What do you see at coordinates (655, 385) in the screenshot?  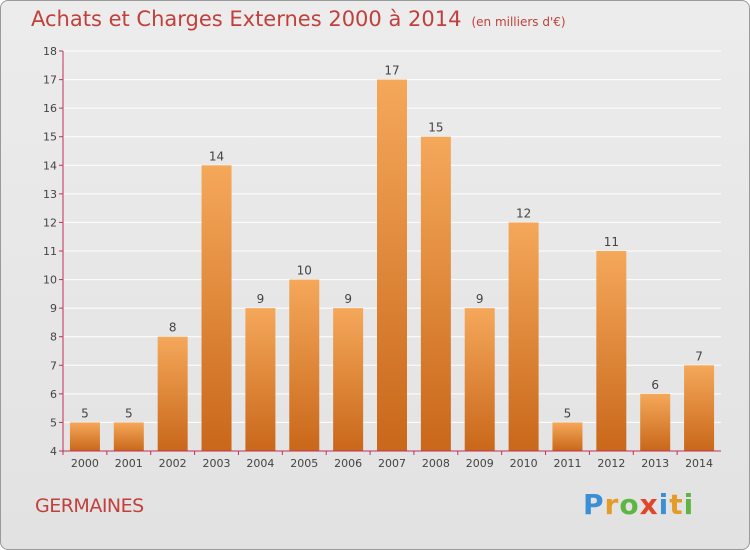 I see `data-label: 6` at bounding box center [655, 385].